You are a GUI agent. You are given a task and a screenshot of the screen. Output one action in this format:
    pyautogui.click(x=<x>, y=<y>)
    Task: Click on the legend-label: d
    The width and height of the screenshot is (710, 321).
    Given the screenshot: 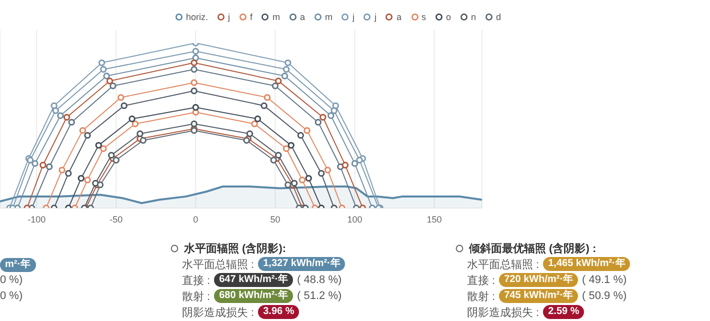 What is the action you would take?
    pyautogui.click(x=499, y=17)
    